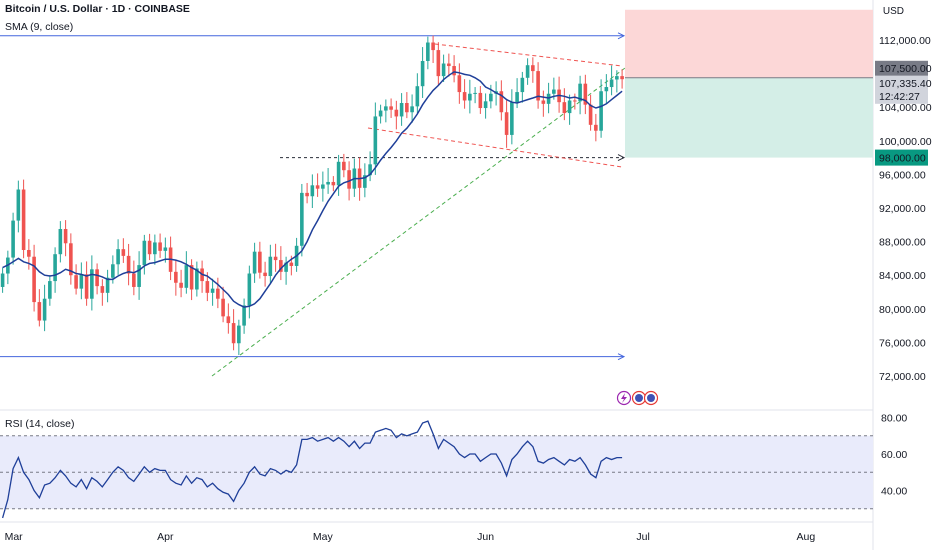  I want to click on time-tick-label: Mar, so click(14, 537).